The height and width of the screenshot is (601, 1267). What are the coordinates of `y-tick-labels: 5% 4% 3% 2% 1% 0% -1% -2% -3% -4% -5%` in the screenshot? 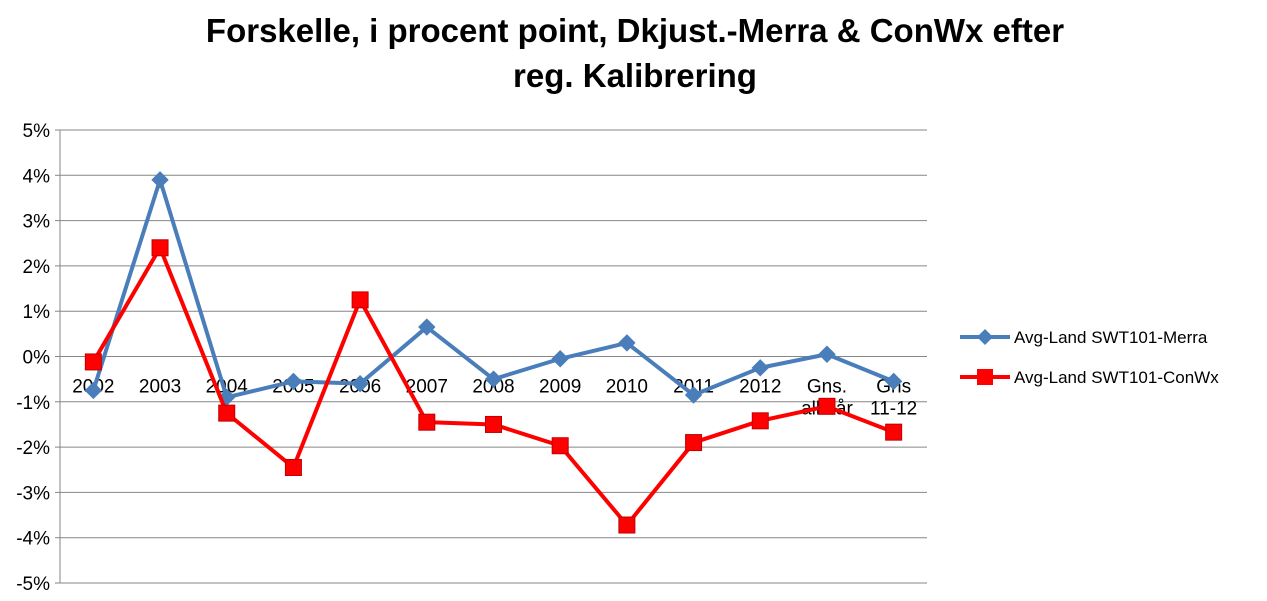 It's located at (33, 358).